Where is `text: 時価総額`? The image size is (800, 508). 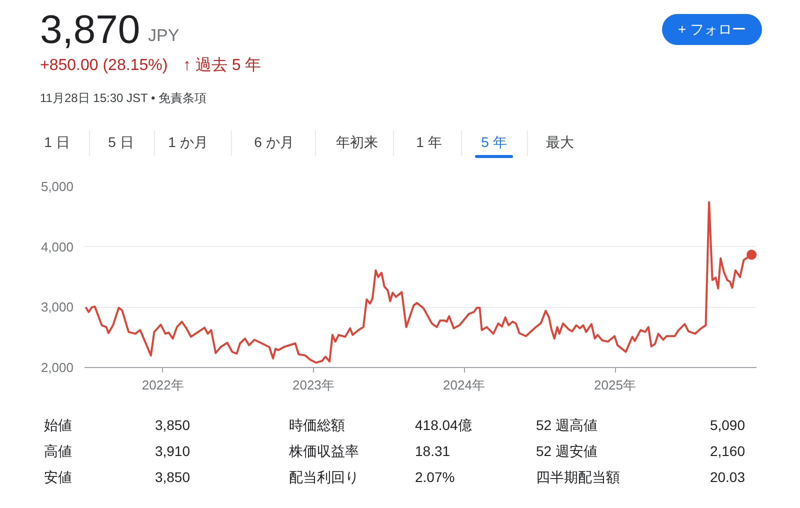 text: 時価総額 is located at coordinates (317, 425).